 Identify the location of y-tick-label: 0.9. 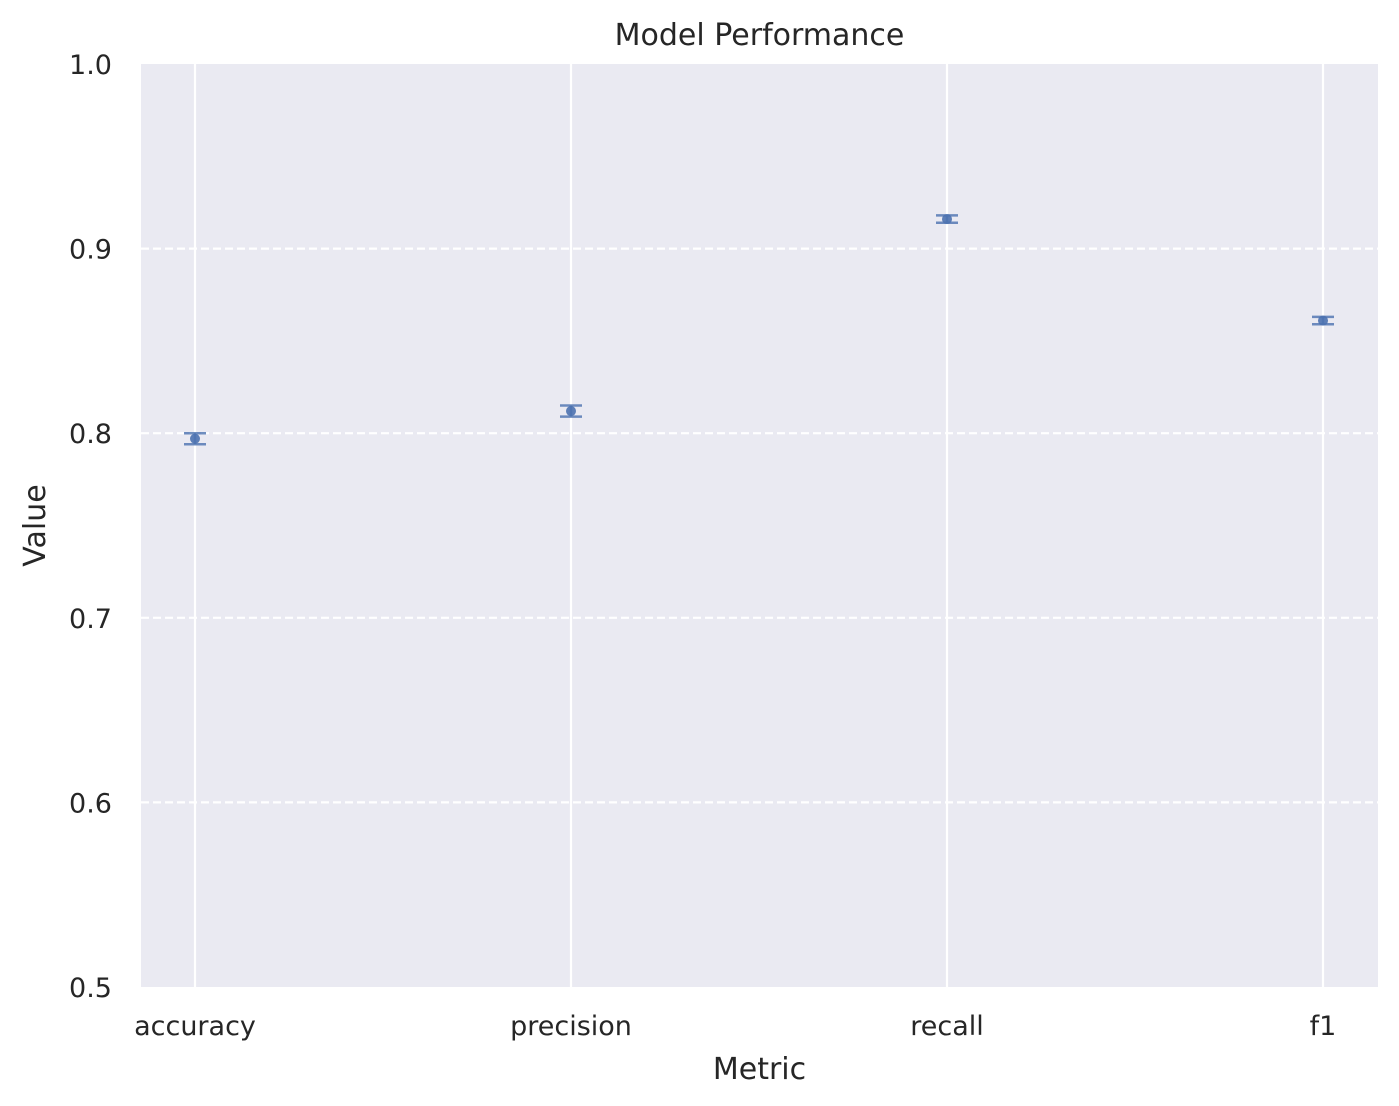
(90, 250).